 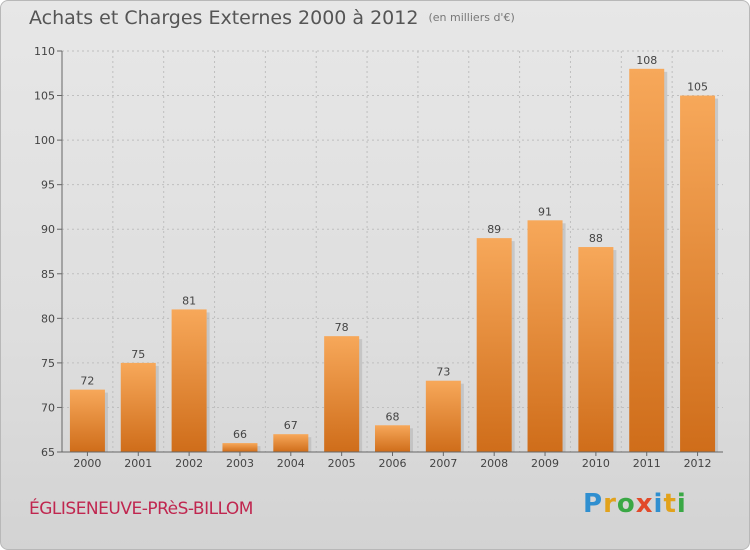 What do you see at coordinates (443, 372) in the screenshot?
I see `bar-value-label: 73` at bounding box center [443, 372].